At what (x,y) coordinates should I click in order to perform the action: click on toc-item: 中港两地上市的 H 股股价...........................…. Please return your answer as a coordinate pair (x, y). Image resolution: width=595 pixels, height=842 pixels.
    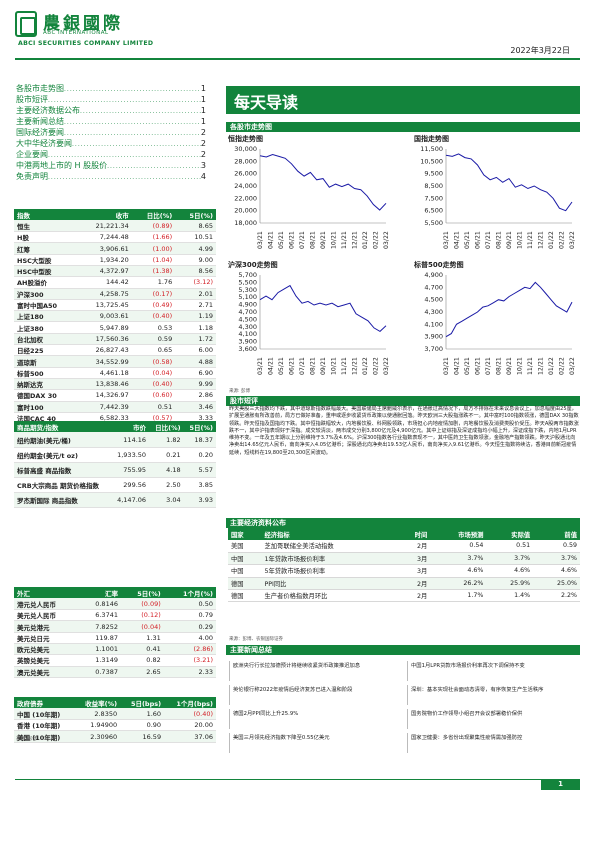
    Looking at the image, I should click on (111, 166).